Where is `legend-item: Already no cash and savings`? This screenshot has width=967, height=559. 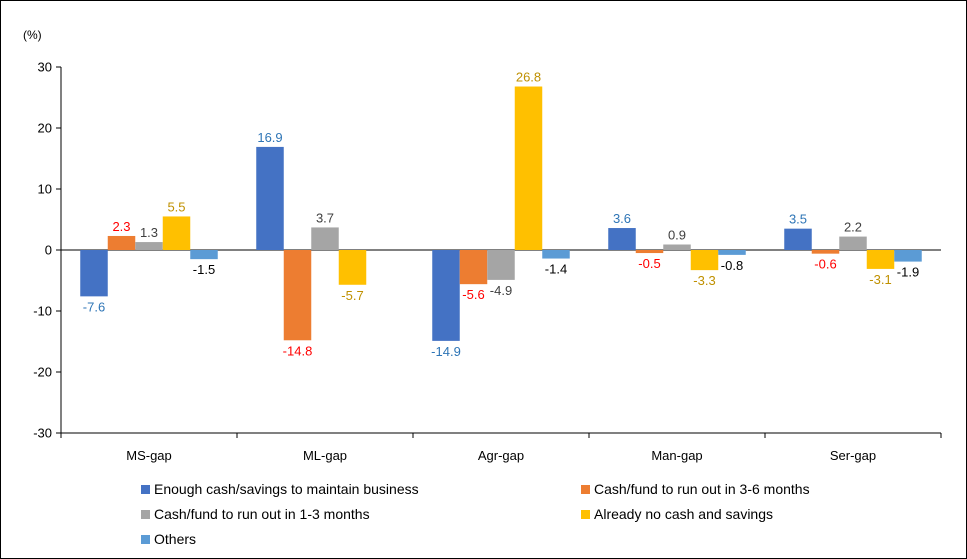
legend-item: Already no cash and savings is located at coordinates (677, 514).